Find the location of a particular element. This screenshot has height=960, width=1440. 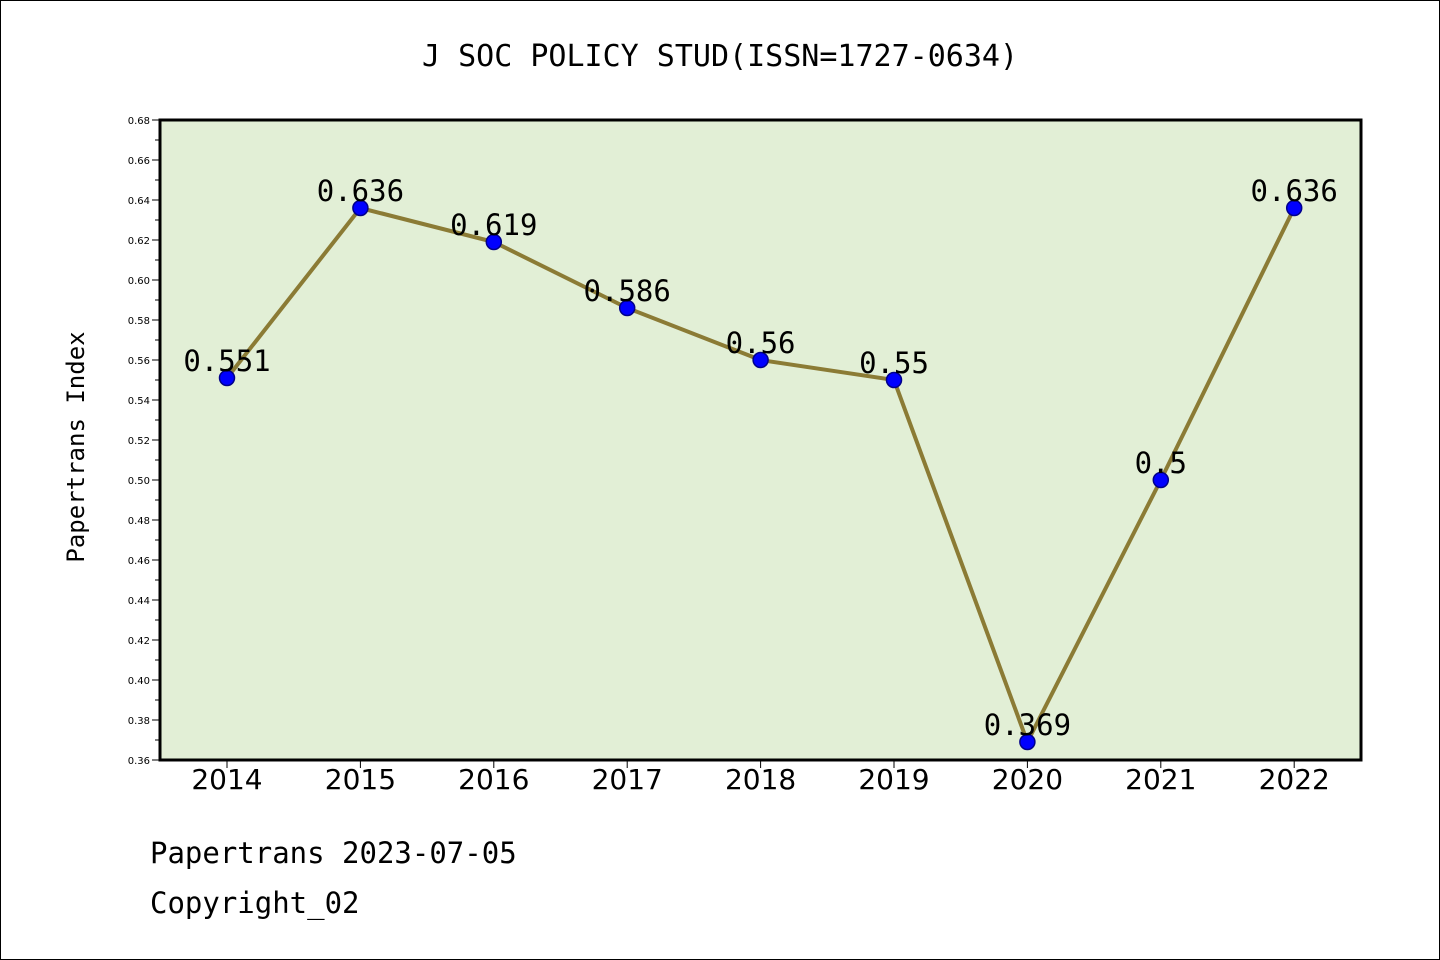

x-tick-label: 2015 is located at coordinates (360, 779).